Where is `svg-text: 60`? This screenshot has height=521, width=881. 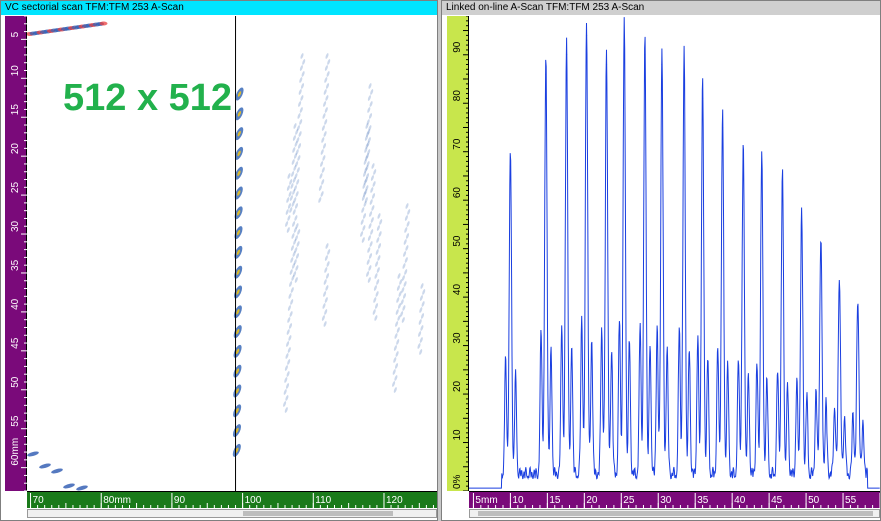
svg-text: 60 is located at coordinates (457, 193).